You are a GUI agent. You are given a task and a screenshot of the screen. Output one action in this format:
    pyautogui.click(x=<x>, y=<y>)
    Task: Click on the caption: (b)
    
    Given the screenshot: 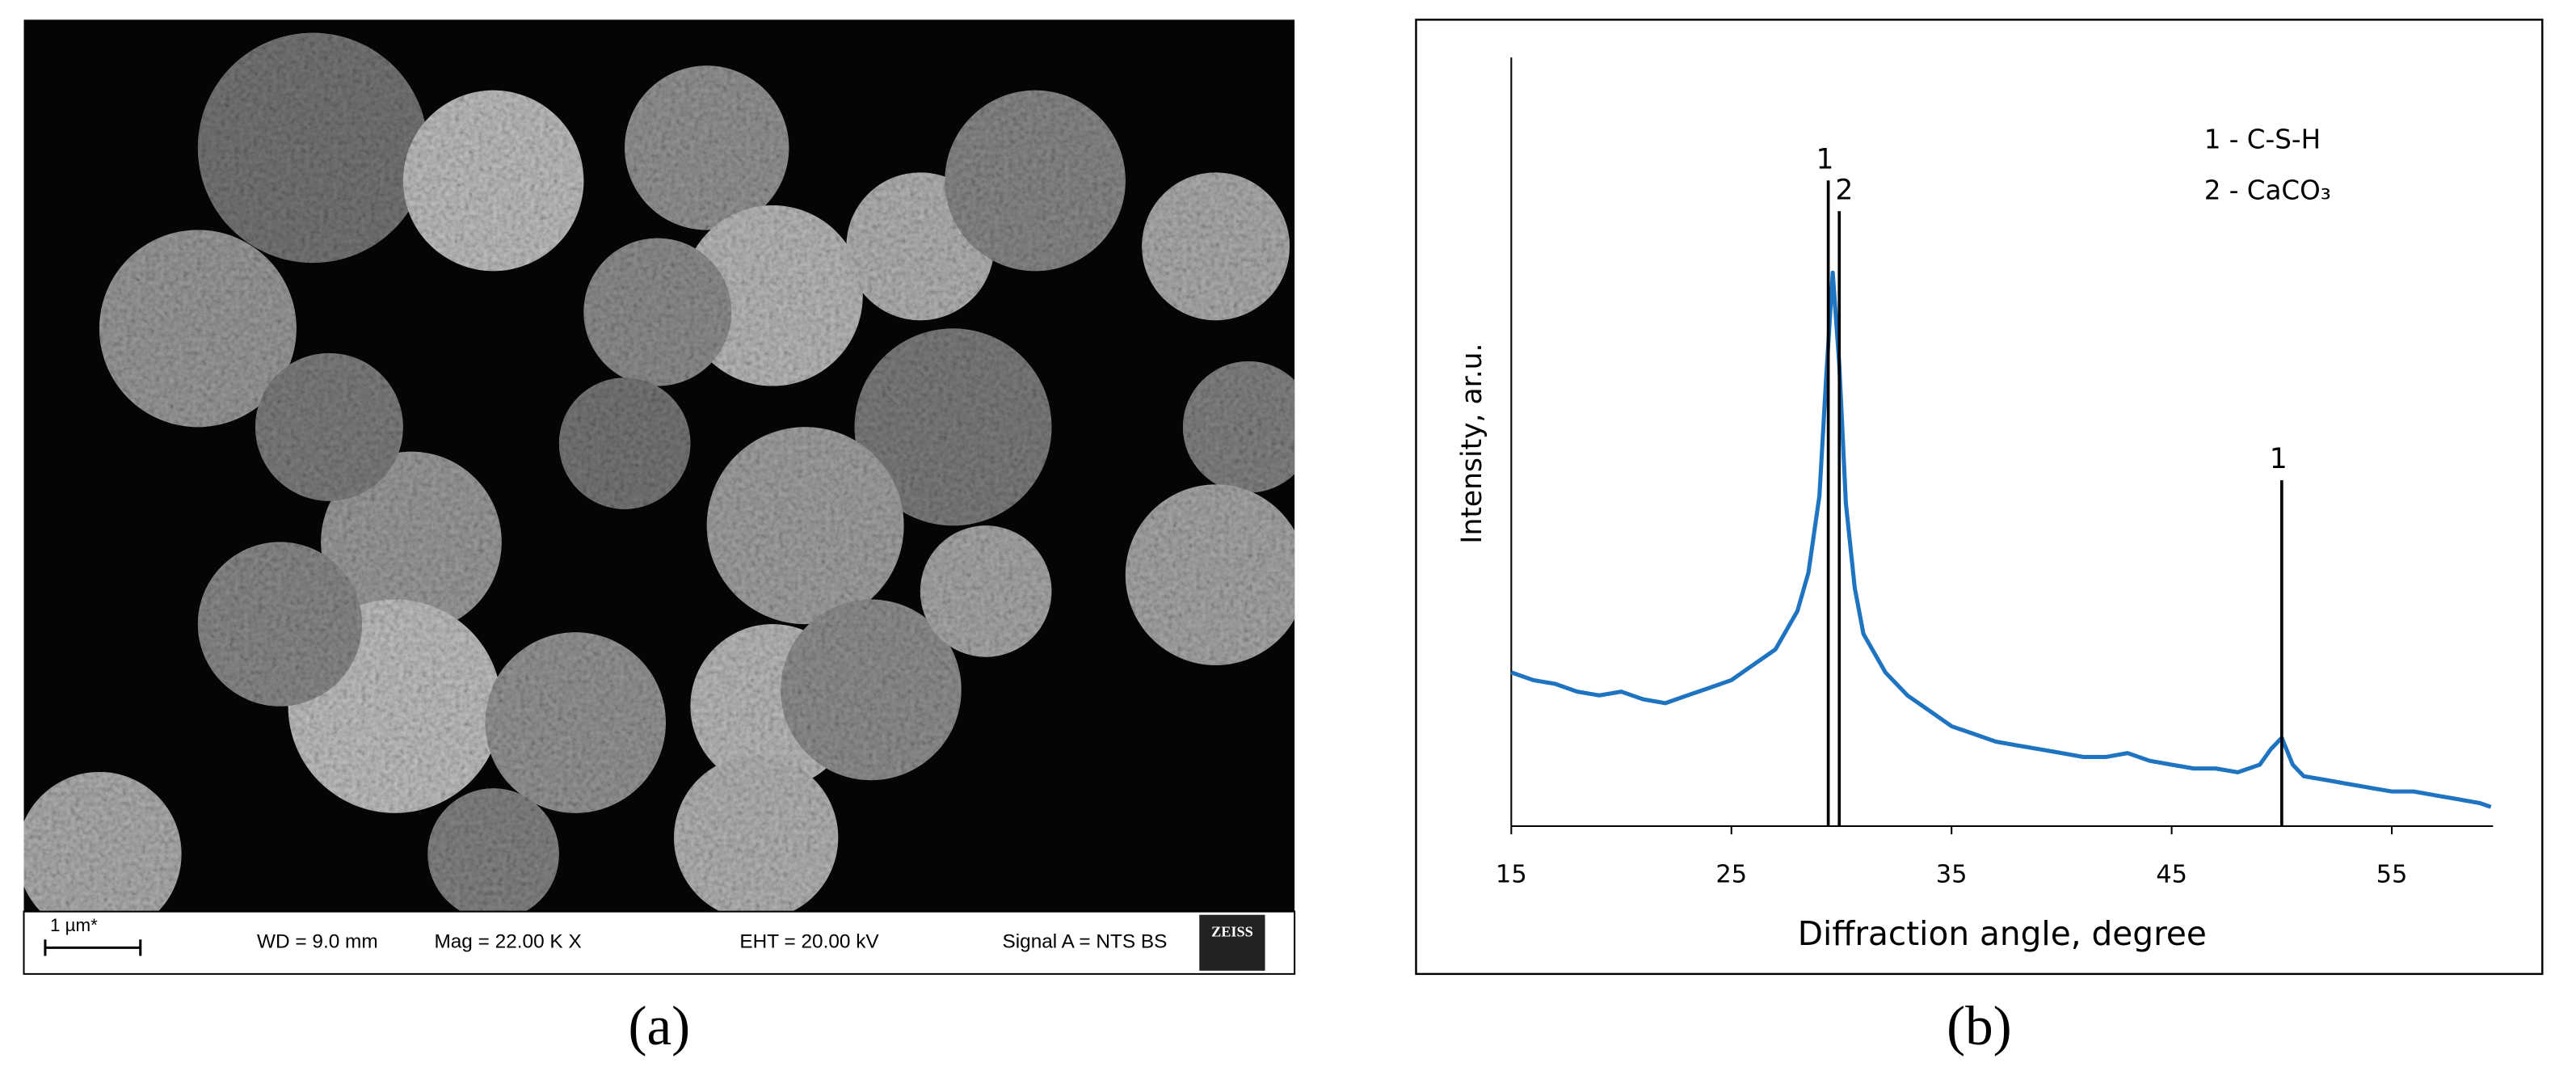 What is the action you would take?
    pyautogui.click(x=1979, y=1025)
    